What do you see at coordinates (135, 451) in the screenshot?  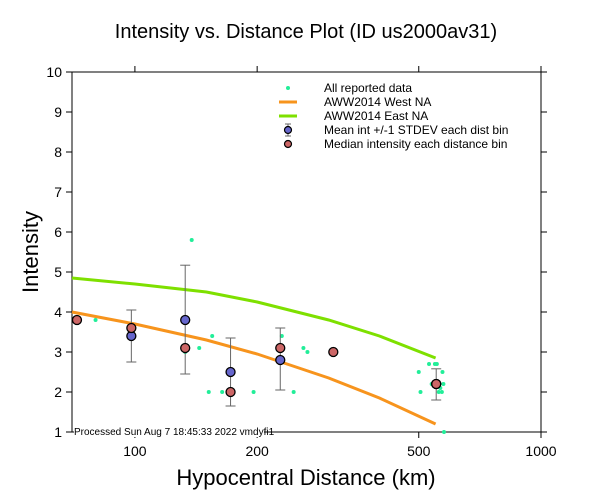 I see `x-tick-label: 100` at bounding box center [135, 451].